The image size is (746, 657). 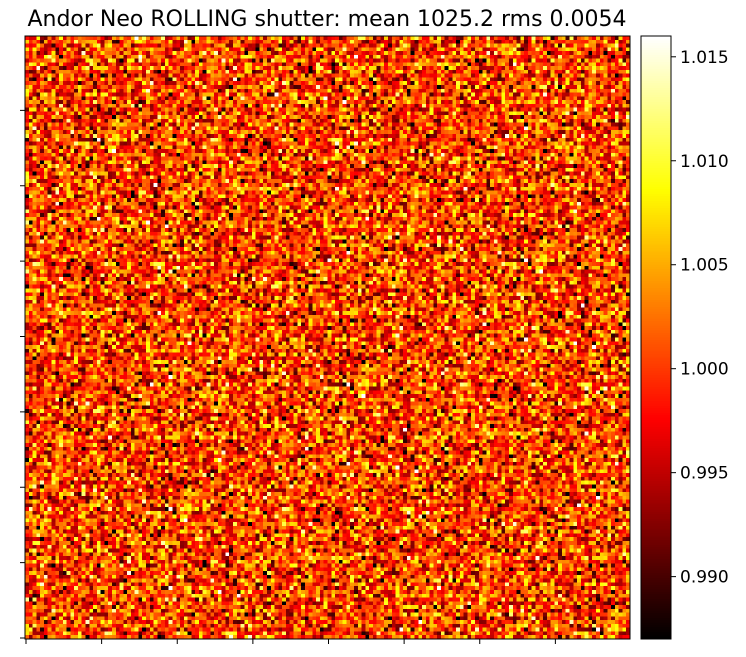 What do you see at coordinates (704, 370) in the screenshot?
I see `colorbar-tick-label: 1.000` at bounding box center [704, 370].